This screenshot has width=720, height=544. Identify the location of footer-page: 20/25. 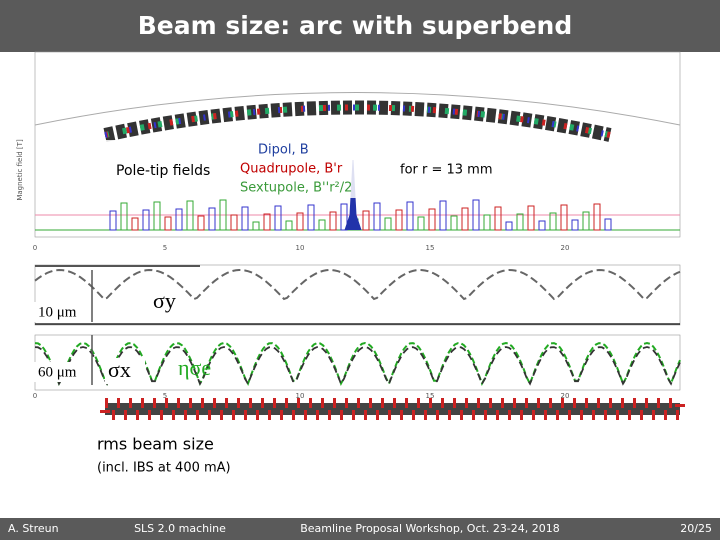
(696, 528).